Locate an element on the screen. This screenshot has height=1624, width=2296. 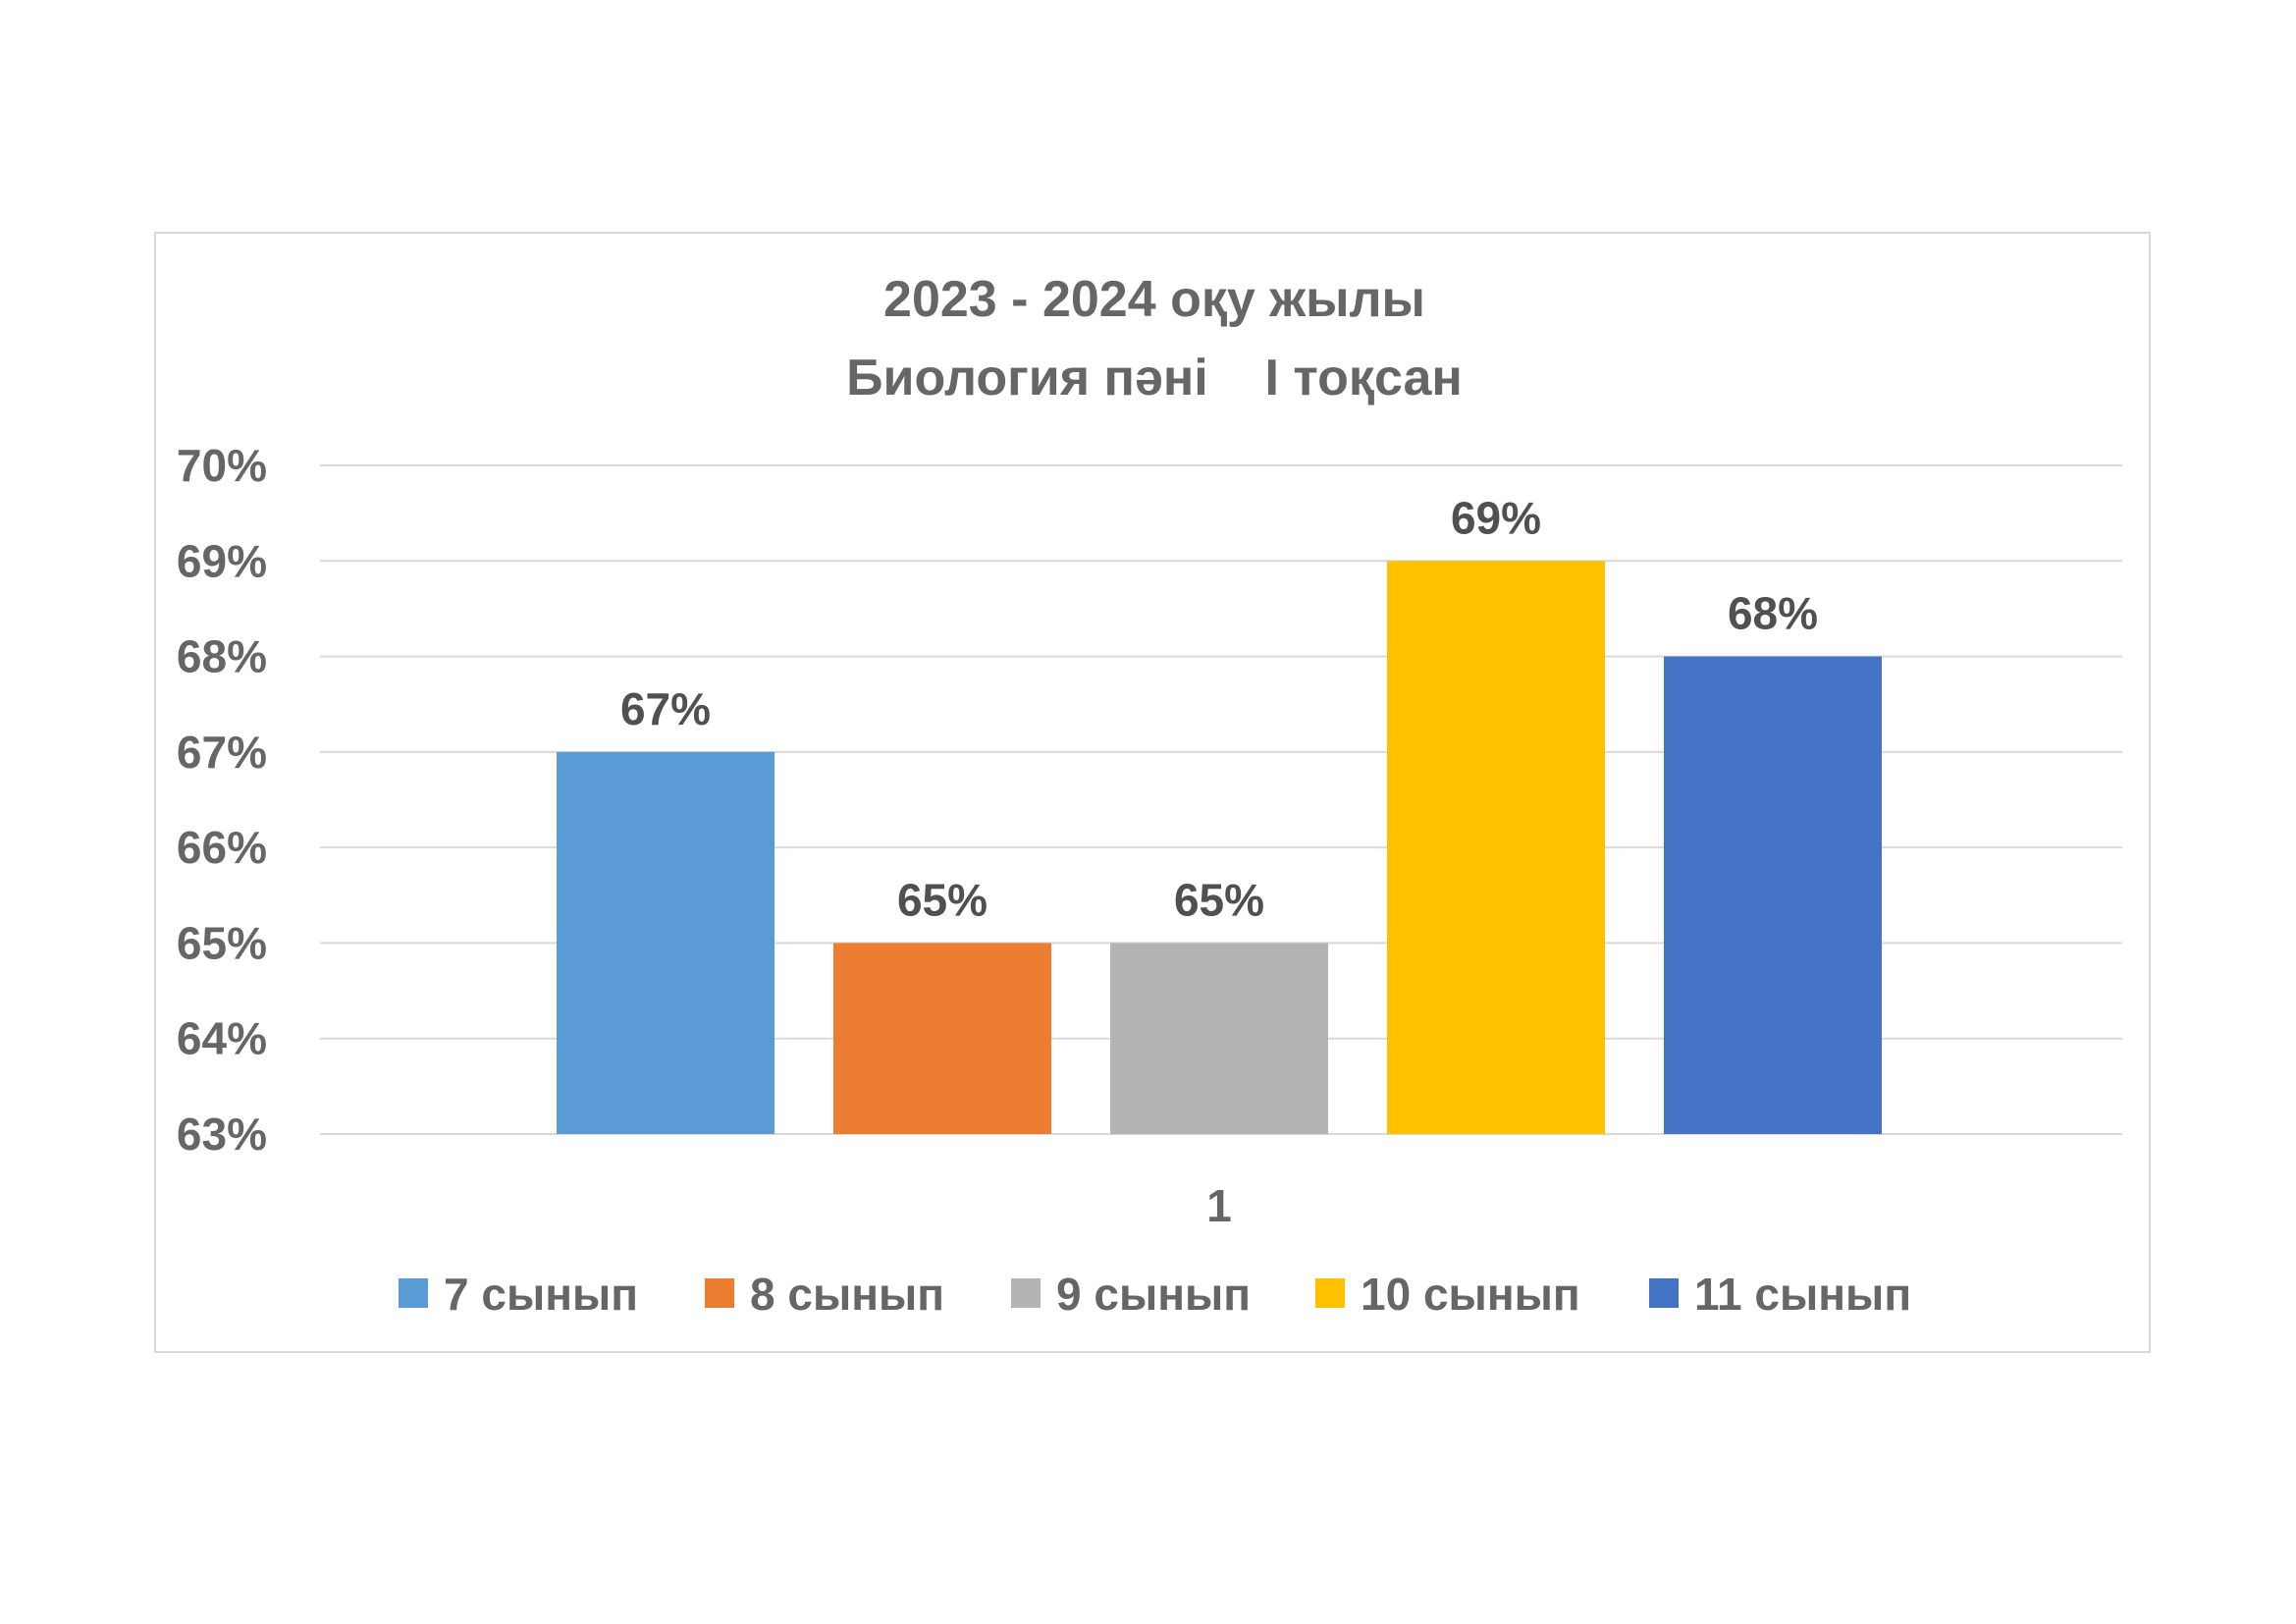
y-tick-label: 64% is located at coordinates (222, 1038).